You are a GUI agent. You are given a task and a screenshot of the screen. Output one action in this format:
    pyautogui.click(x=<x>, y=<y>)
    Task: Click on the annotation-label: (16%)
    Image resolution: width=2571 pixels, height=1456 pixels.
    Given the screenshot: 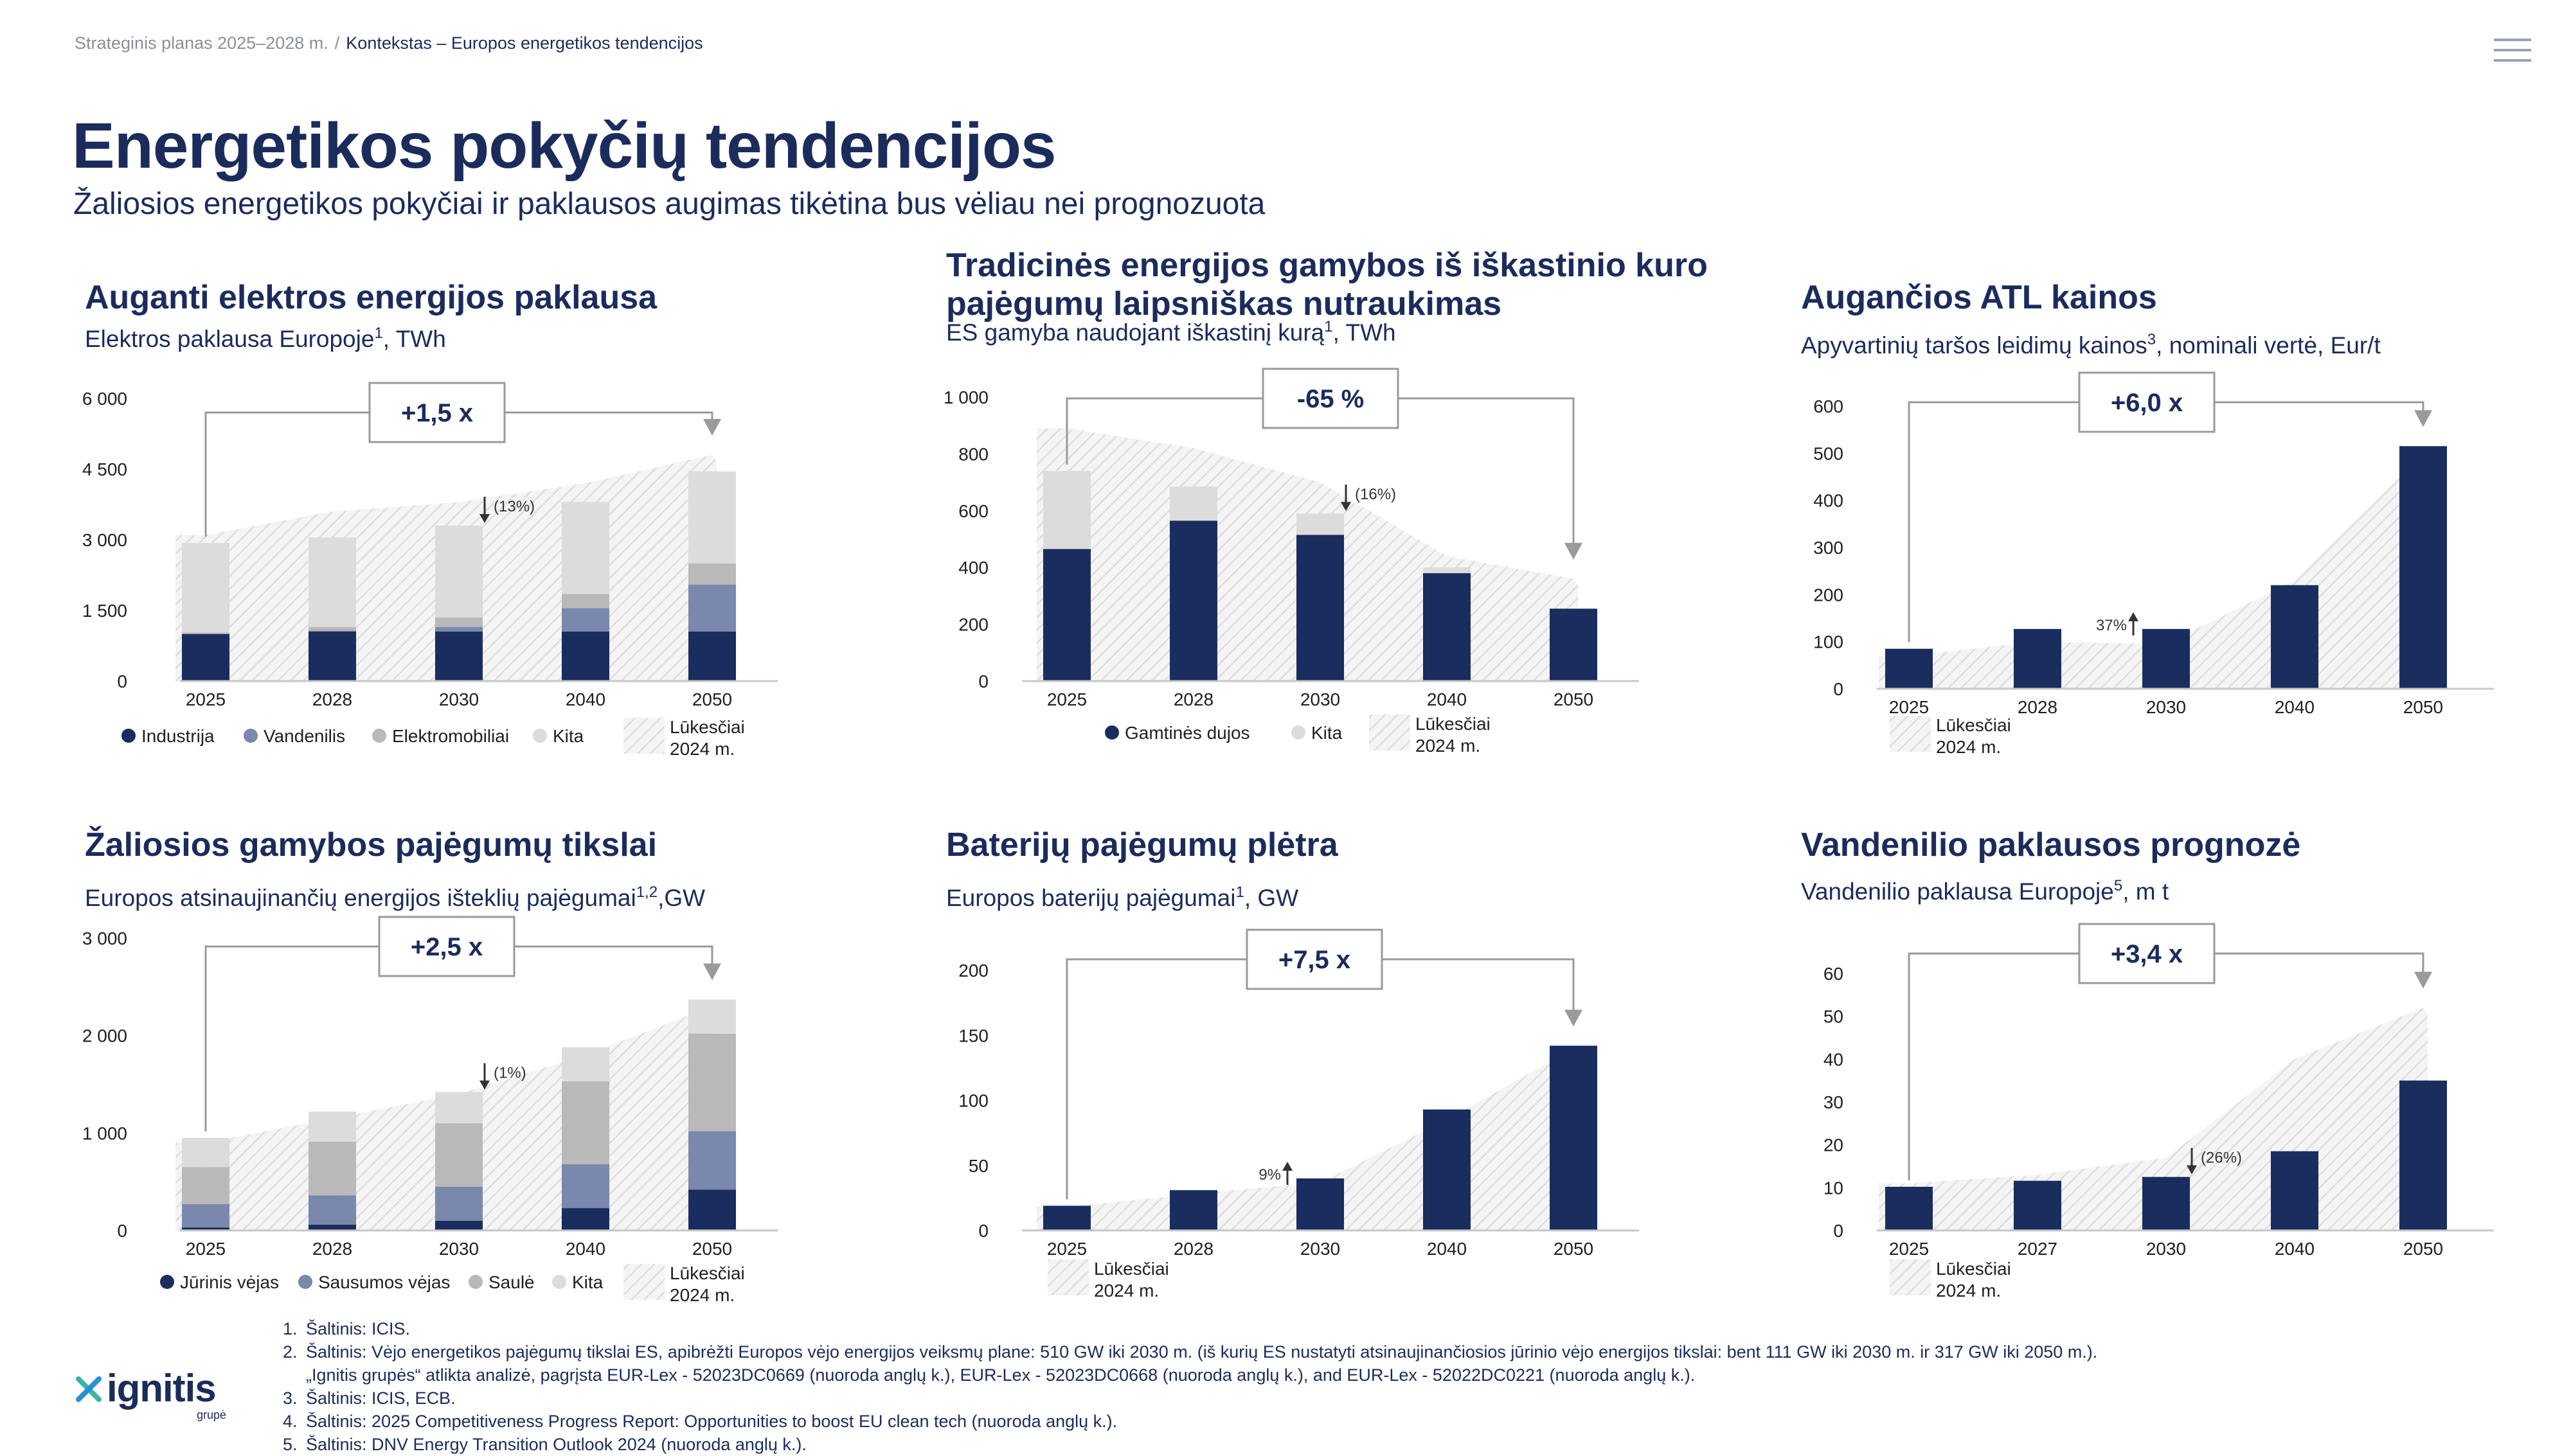 What is the action you would take?
    pyautogui.click(x=1375, y=495)
    